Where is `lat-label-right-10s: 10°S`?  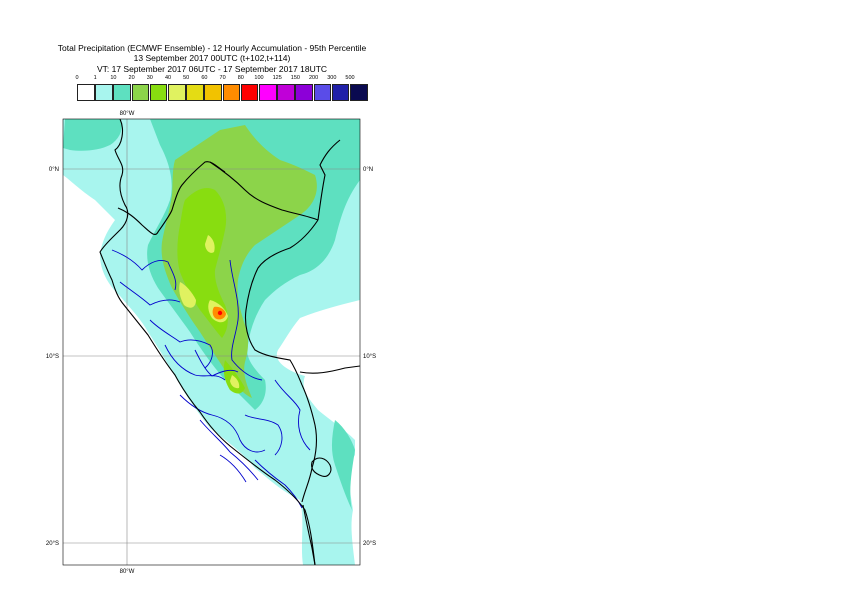
lat-label-right-10s: 10°S is located at coordinates (369, 357).